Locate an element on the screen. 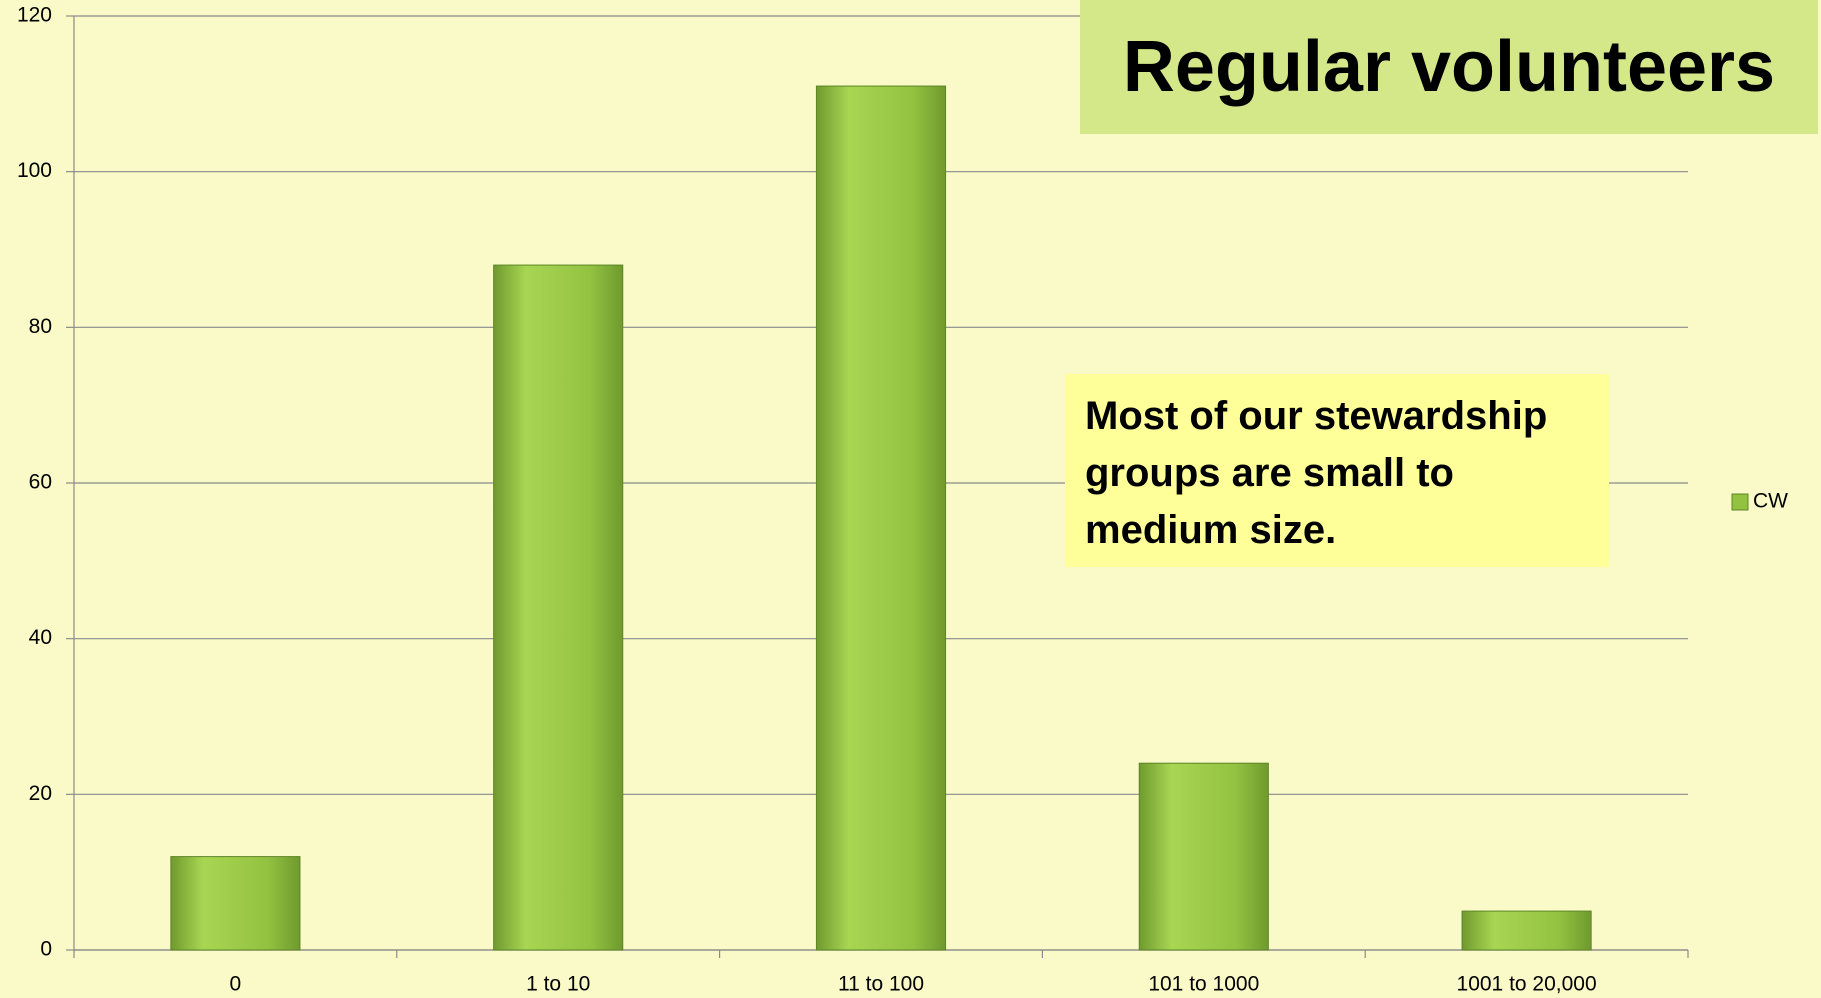  x-tick-label: 0 is located at coordinates (236, 984).